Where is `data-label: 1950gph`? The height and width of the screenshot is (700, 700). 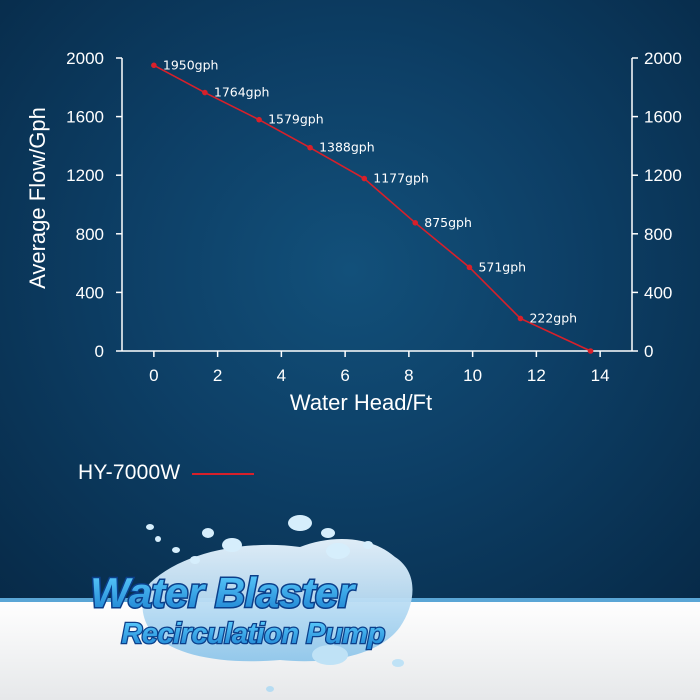
data-label: 1950gph is located at coordinates (191, 64).